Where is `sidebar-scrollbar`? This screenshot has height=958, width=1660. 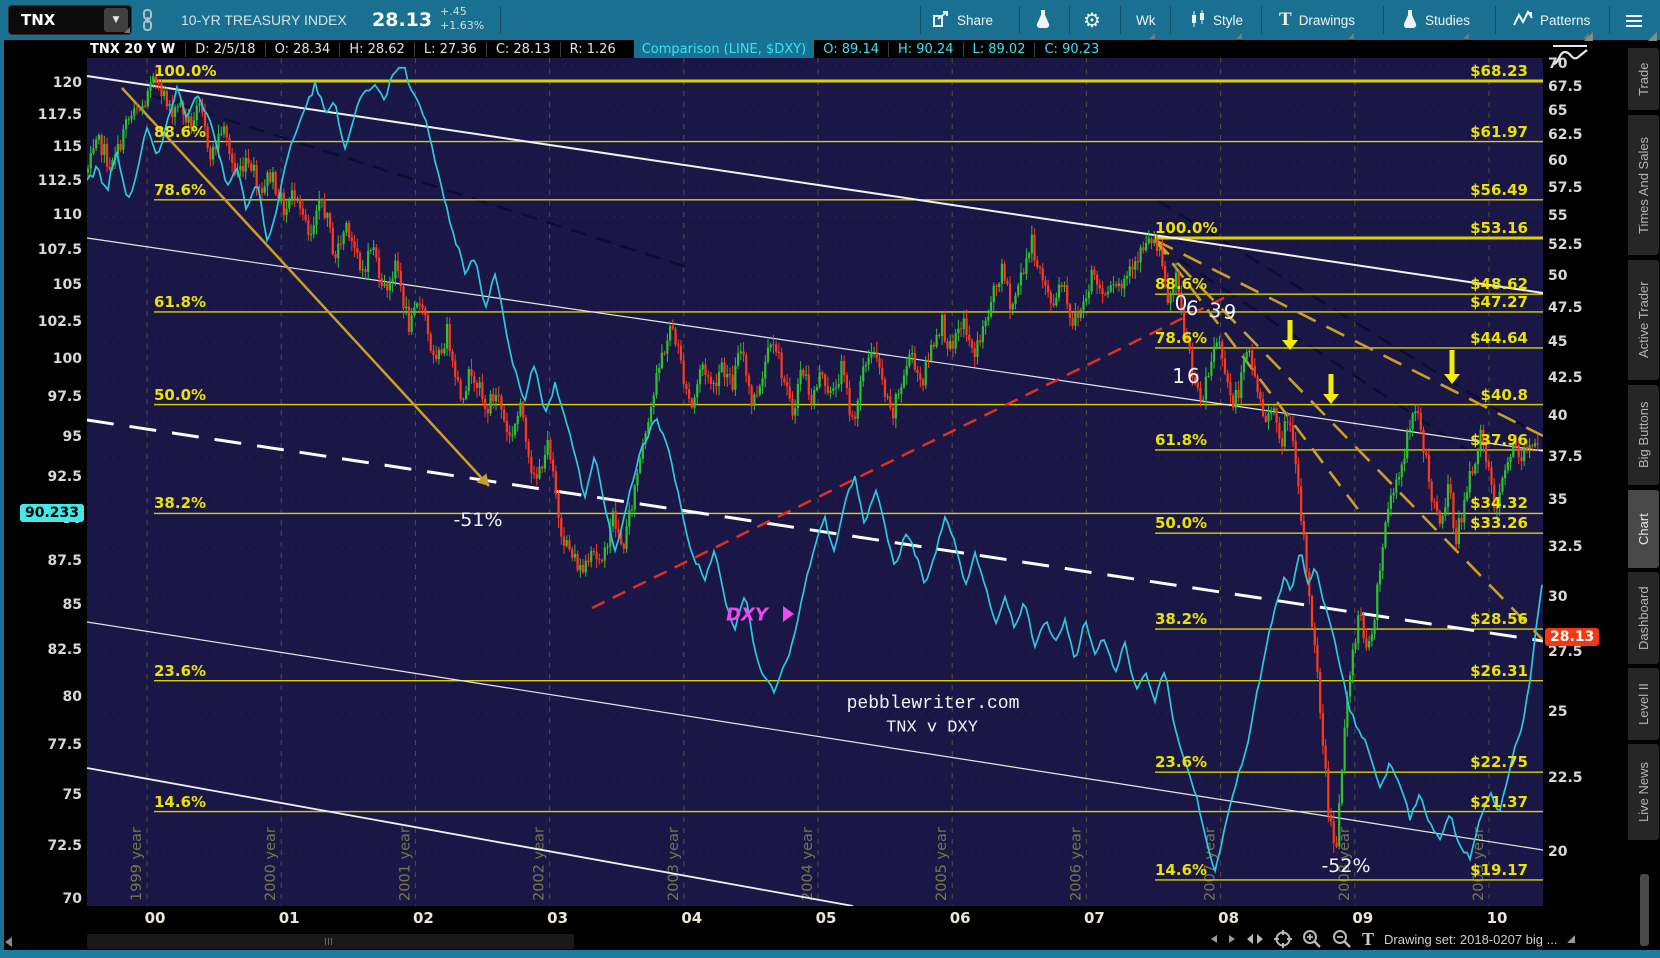
sidebar-scrollbar is located at coordinates (1644, 910).